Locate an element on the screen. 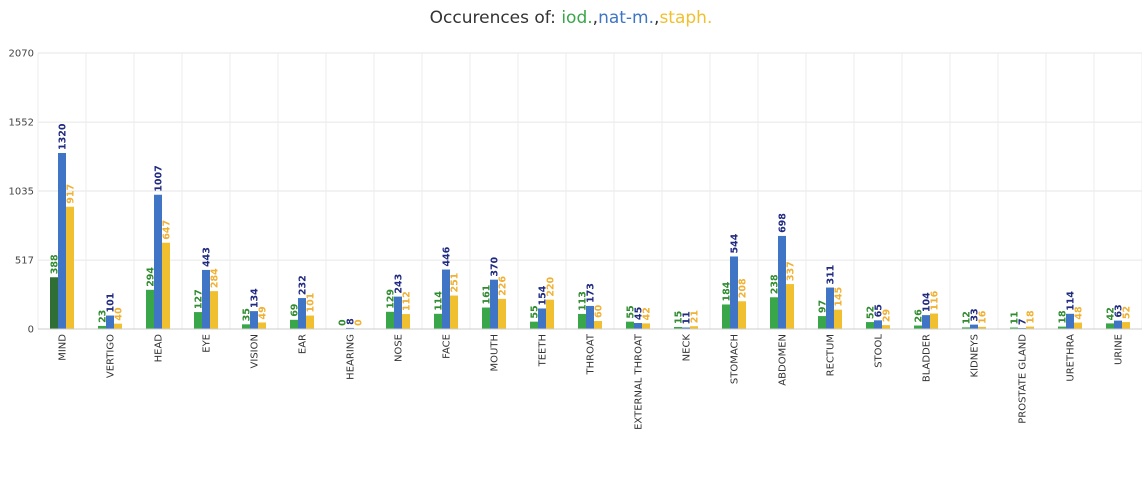  data-label: 40 is located at coordinates (119, 314).